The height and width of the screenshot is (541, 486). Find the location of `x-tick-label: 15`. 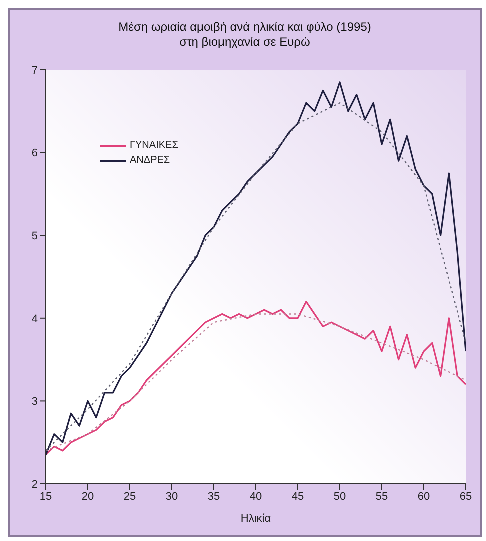

x-tick-label: 15 is located at coordinates (46, 496).